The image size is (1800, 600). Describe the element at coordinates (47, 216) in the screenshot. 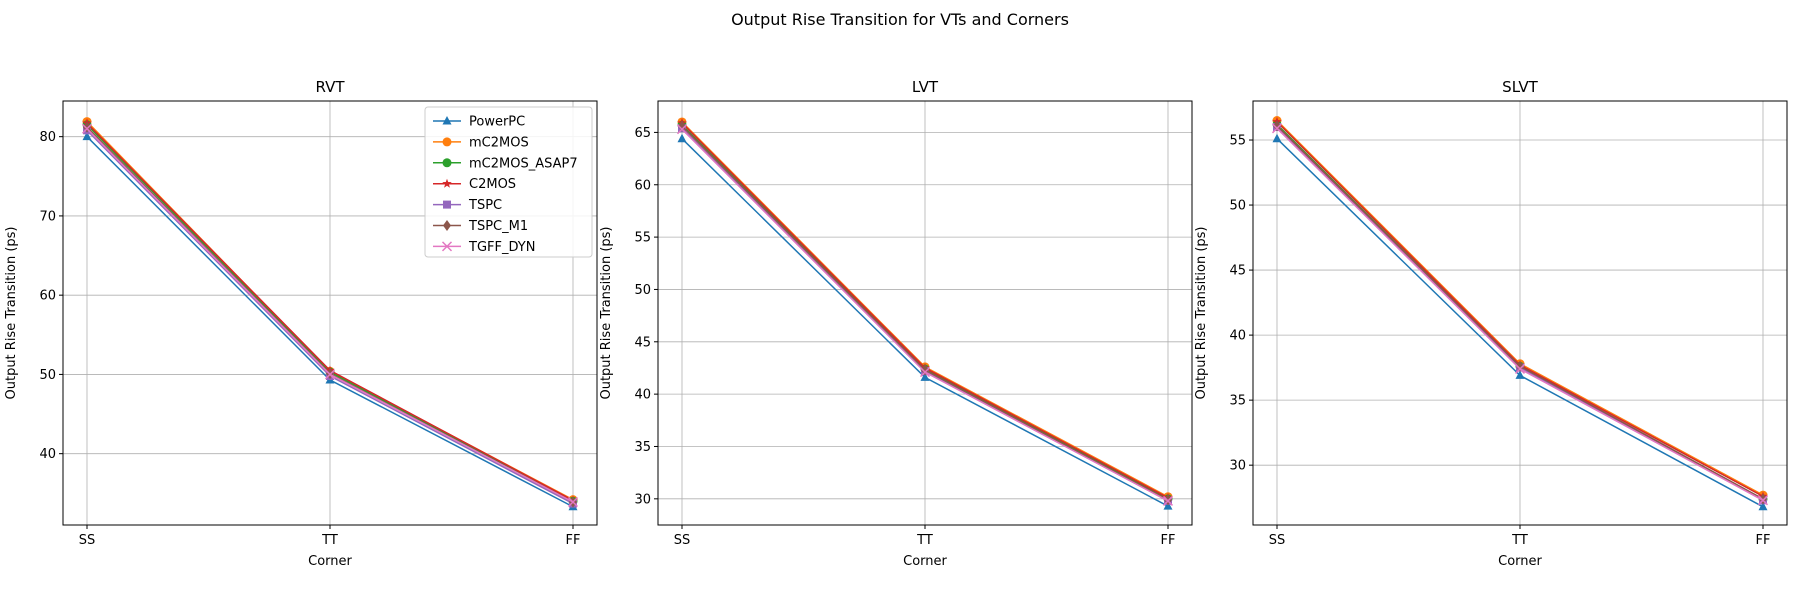

I see `y-tick-label: 70` at that location.